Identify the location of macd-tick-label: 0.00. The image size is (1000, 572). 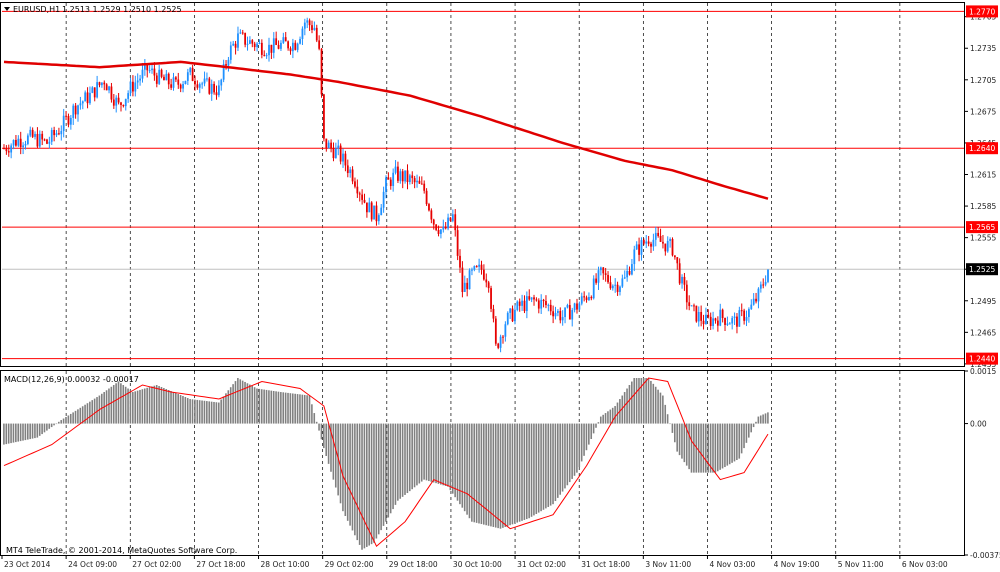
(978, 424).